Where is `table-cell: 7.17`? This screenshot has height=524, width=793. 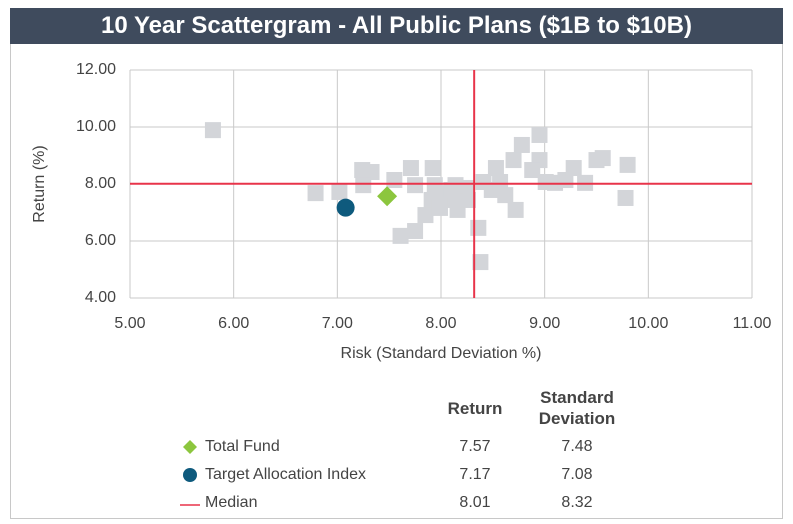
table-cell: 7.17 is located at coordinates (474, 474).